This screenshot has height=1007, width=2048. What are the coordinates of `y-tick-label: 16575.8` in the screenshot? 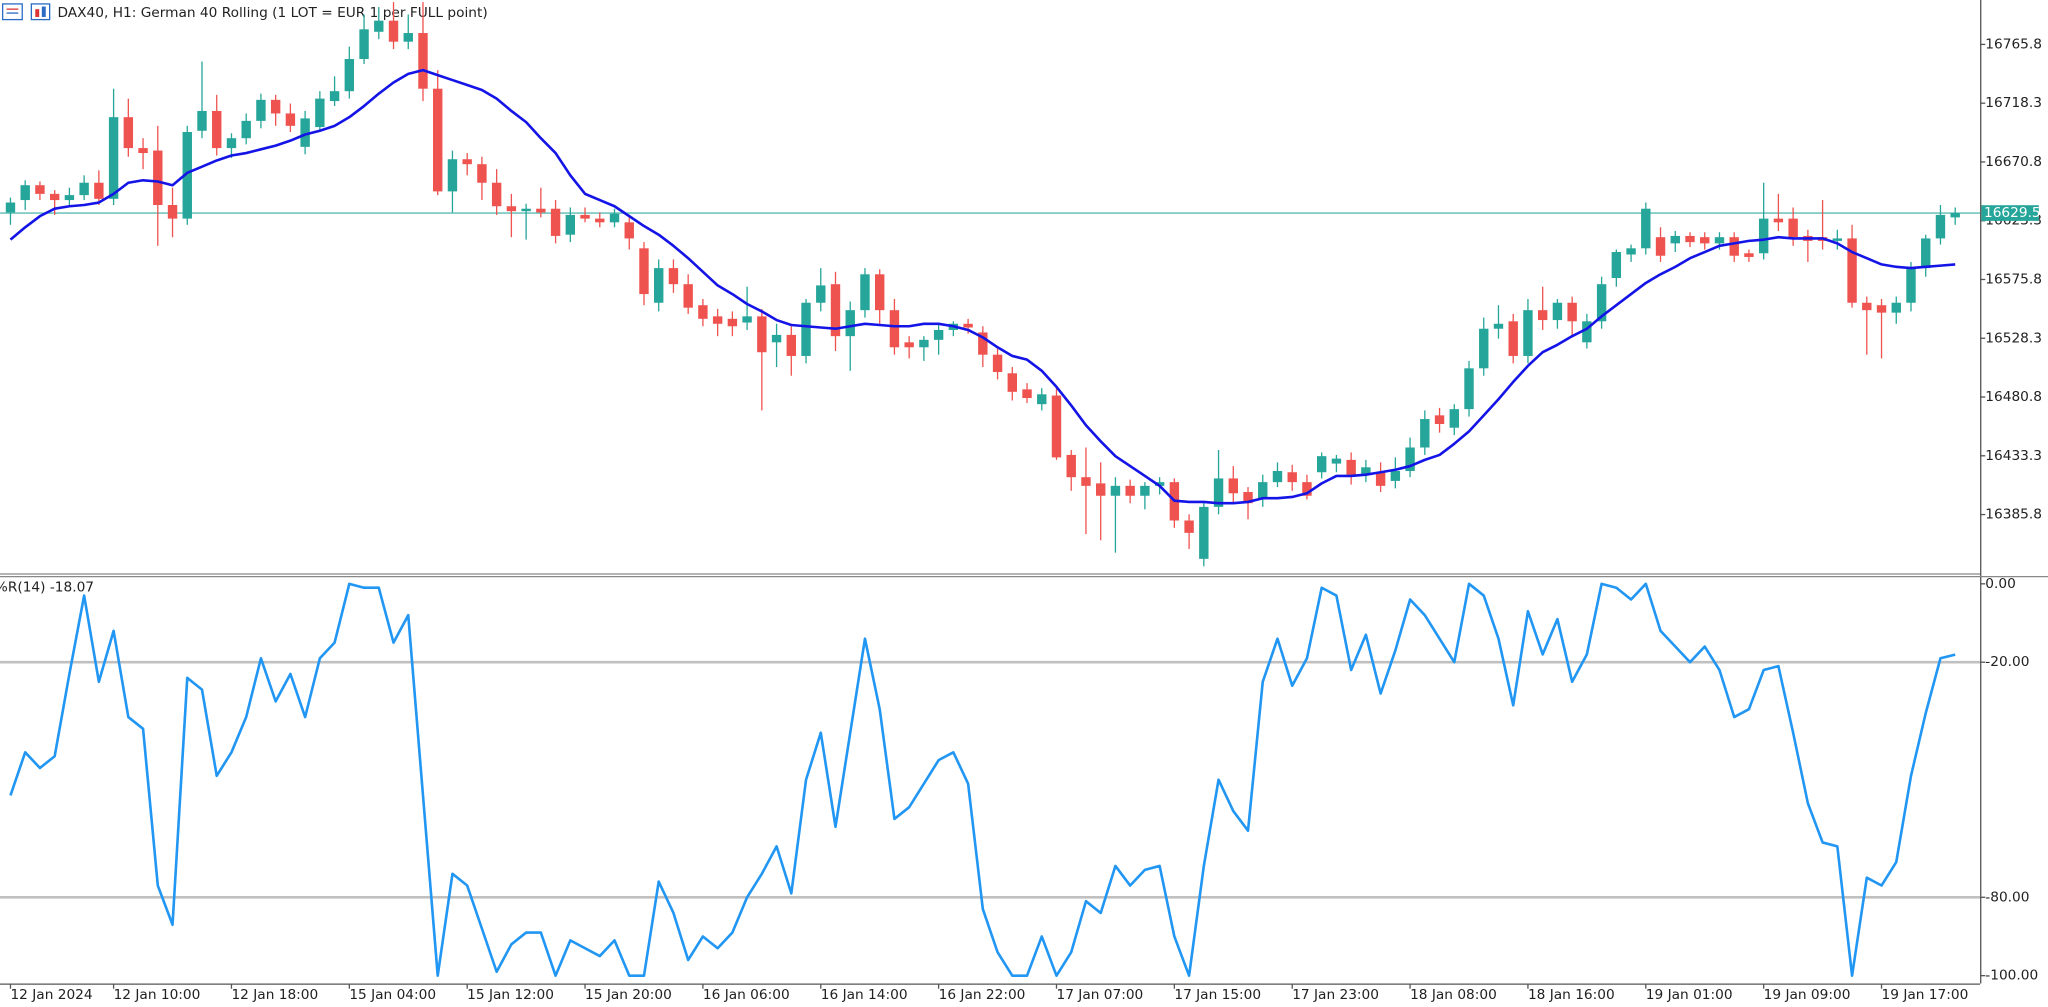 It's located at (2013, 279).